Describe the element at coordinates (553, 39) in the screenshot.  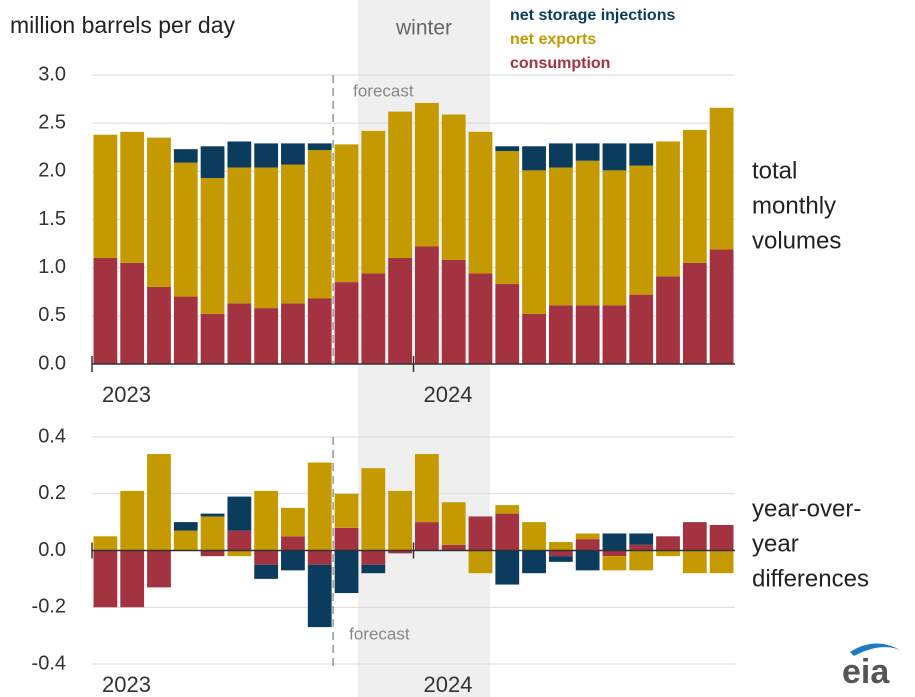
I see `legend-entry: net exports` at that location.